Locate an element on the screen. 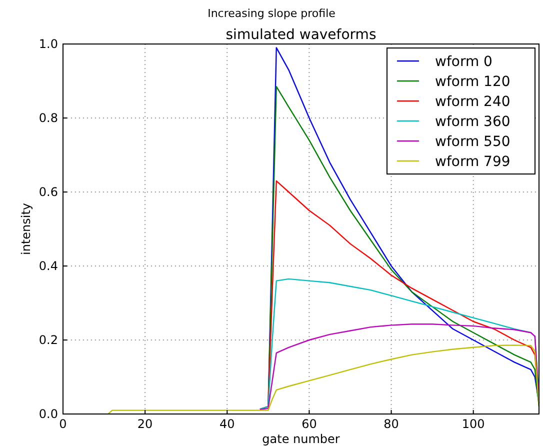 The image size is (543, 446). y-tick-label: 1.0 is located at coordinates (48, 44).